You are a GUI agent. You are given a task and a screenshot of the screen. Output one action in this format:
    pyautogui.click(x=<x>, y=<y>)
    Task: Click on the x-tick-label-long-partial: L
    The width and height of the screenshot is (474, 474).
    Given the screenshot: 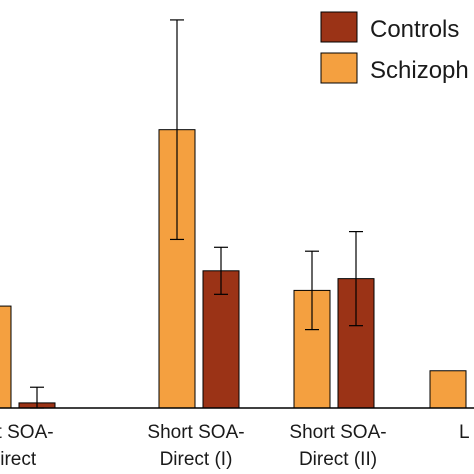 What is the action you would take?
    pyautogui.click(x=464, y=432)
    